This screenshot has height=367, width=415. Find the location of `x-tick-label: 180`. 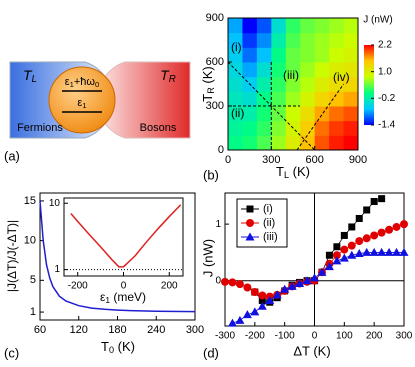

x-tick-label: 180 is located at coordinates (117, 330).